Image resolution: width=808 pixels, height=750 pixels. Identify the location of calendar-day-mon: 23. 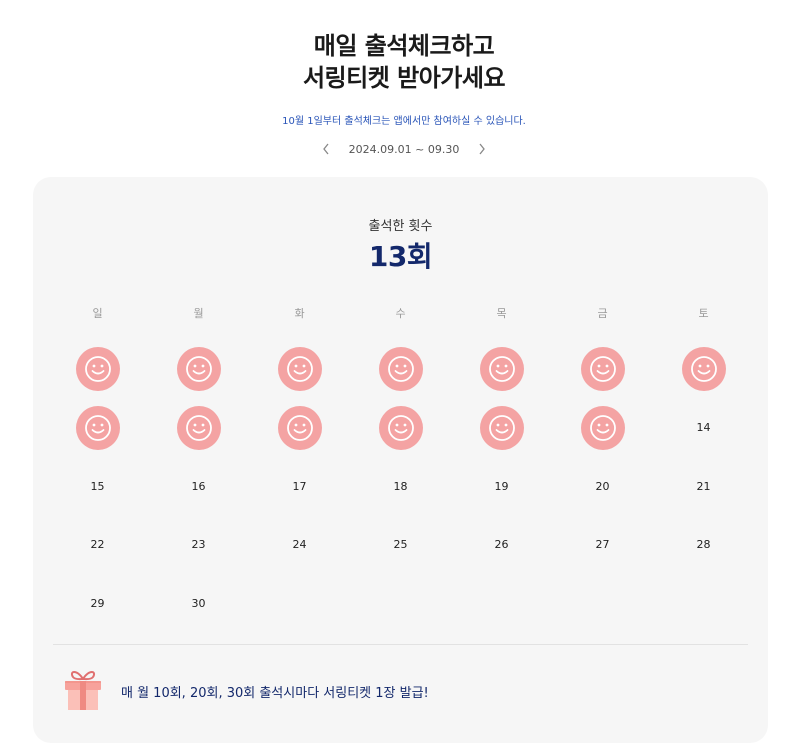
(198, 545).